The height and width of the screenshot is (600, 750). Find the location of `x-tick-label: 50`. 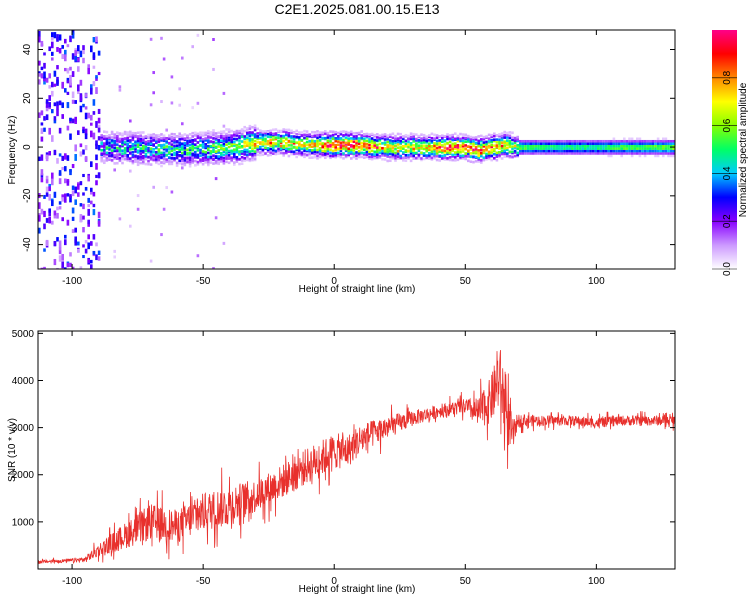

x-tick-label: 50 is located at coordinates (466, 281).